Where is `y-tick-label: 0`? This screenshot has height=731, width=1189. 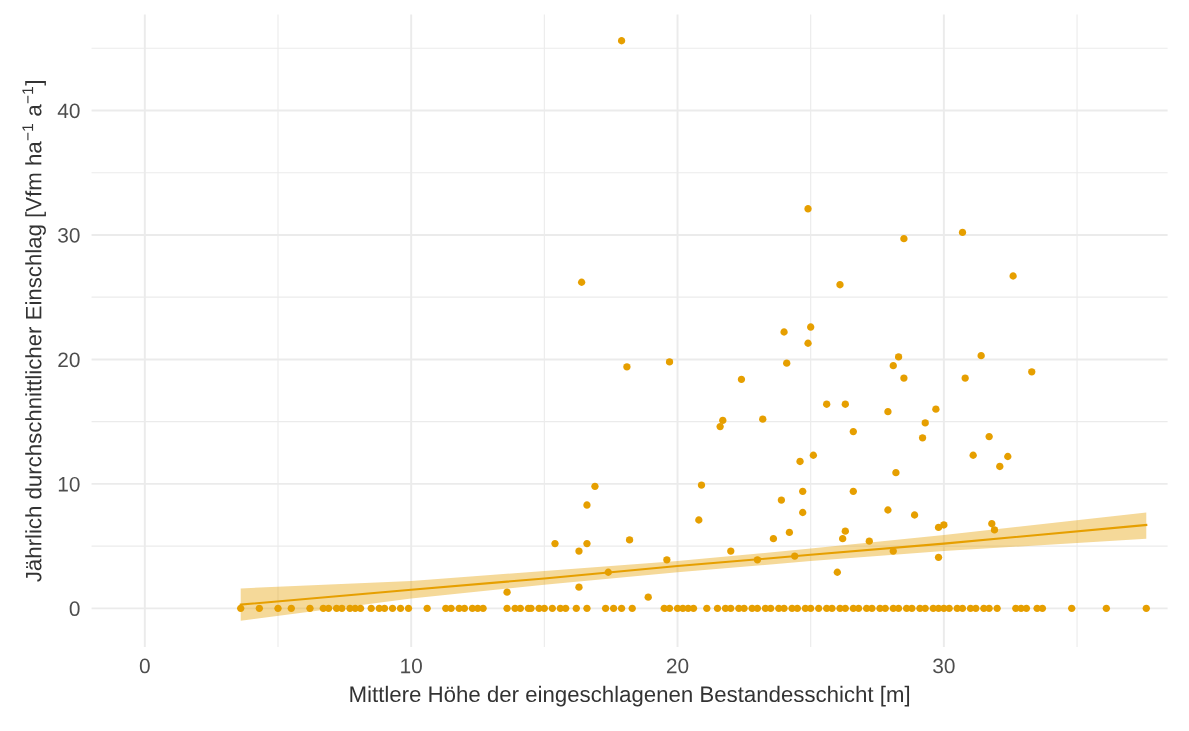 y-tick-label: 0 is located at coordinates (74, 609).